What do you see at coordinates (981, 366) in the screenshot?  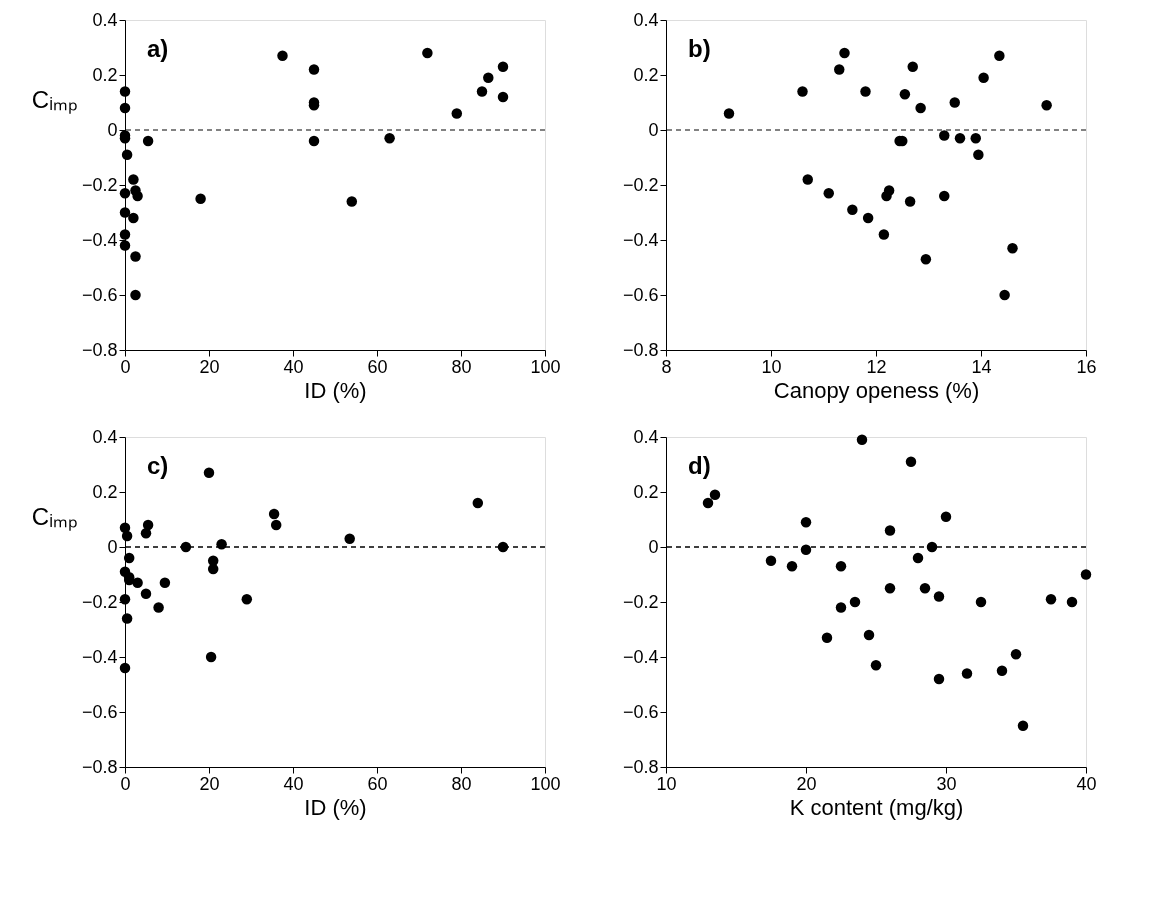 I see `x-tick-label: 14` at bounding box center [981, 366].